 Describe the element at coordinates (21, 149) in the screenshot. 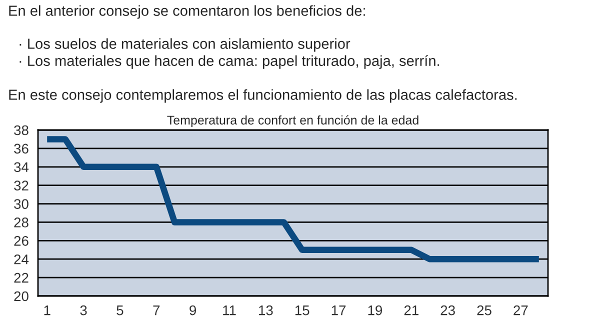

I see `y-tick-label: 36` at that location.